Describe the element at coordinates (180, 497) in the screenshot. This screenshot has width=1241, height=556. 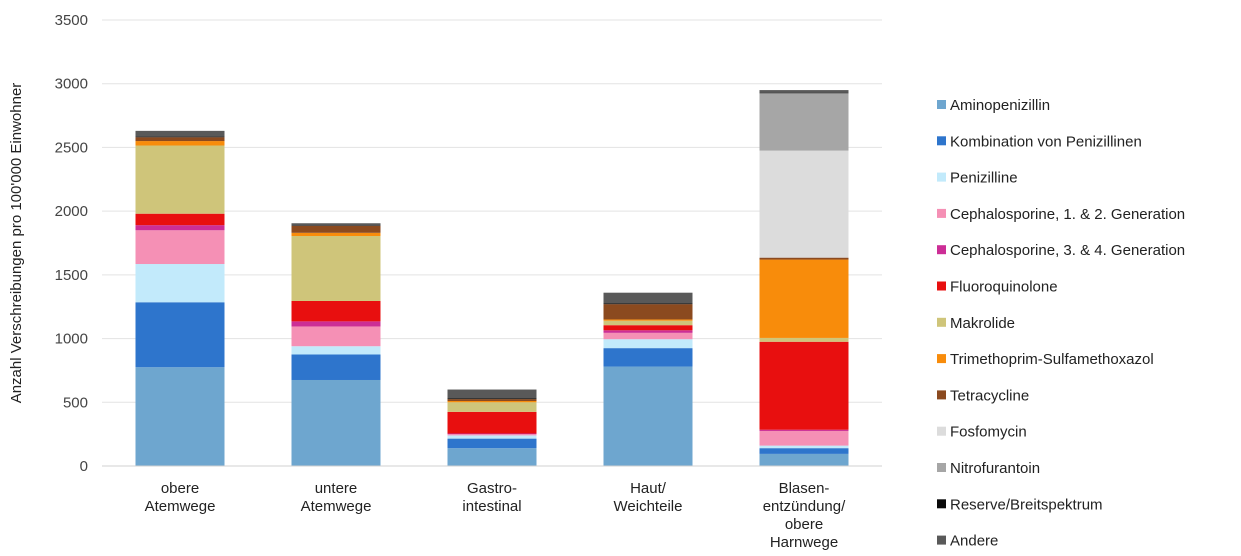
I see `x-category-label: obere Atemwege` at that location.